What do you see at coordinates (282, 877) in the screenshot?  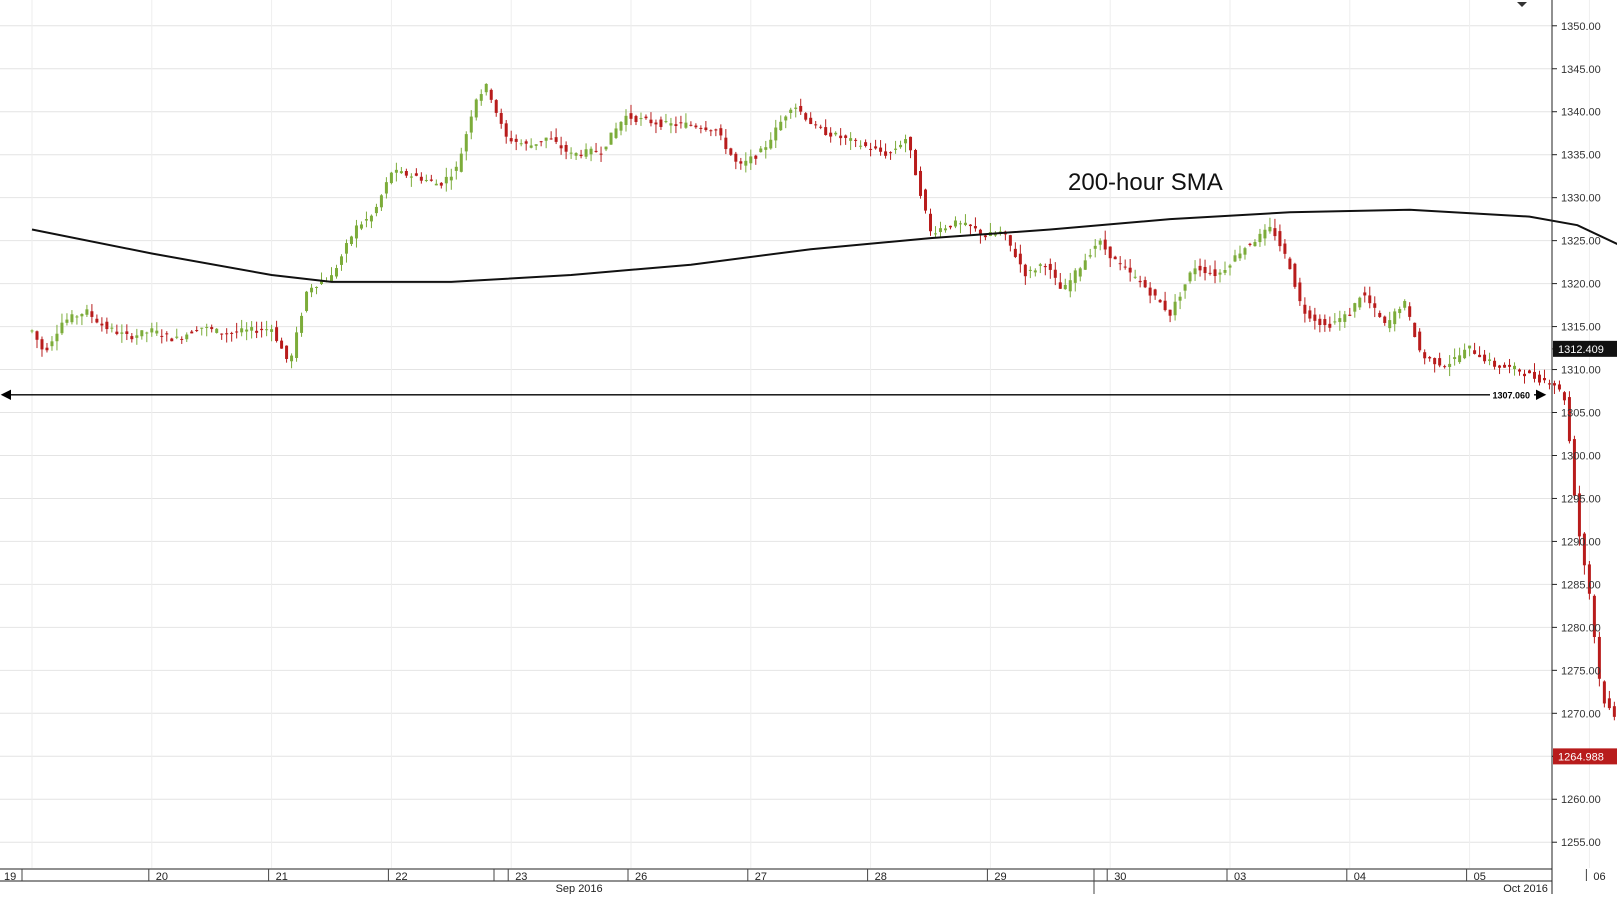 I see `x-tick-label: 21` at bounding box center [282, 877].